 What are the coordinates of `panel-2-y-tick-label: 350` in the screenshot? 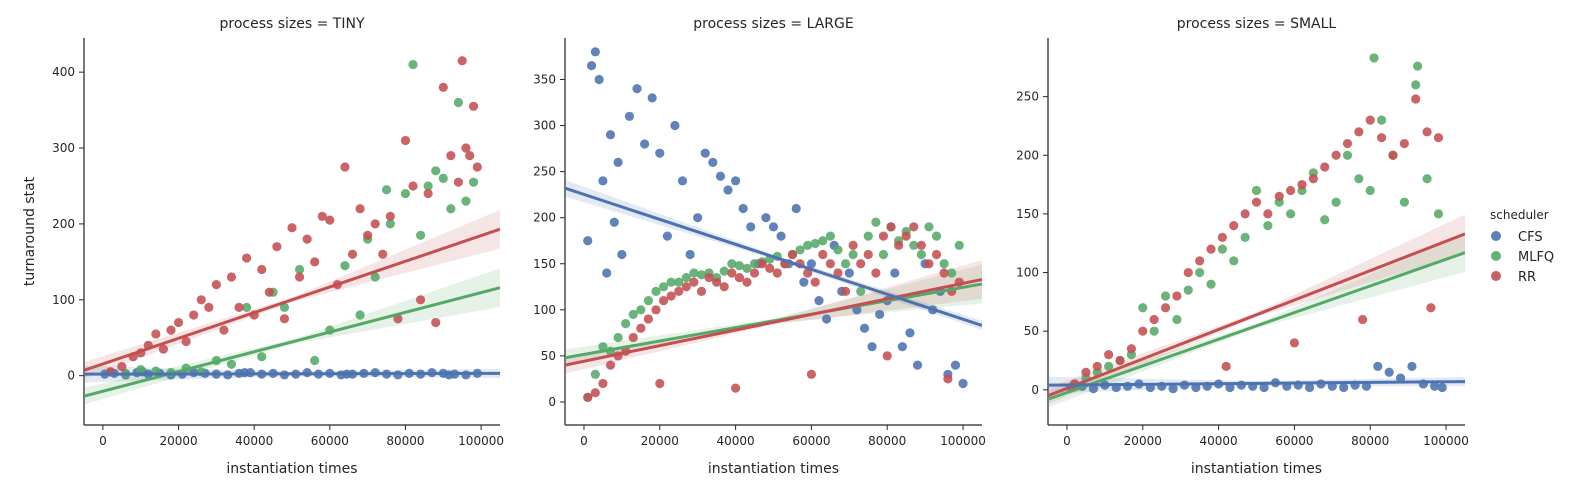 It's located at (544, 79).